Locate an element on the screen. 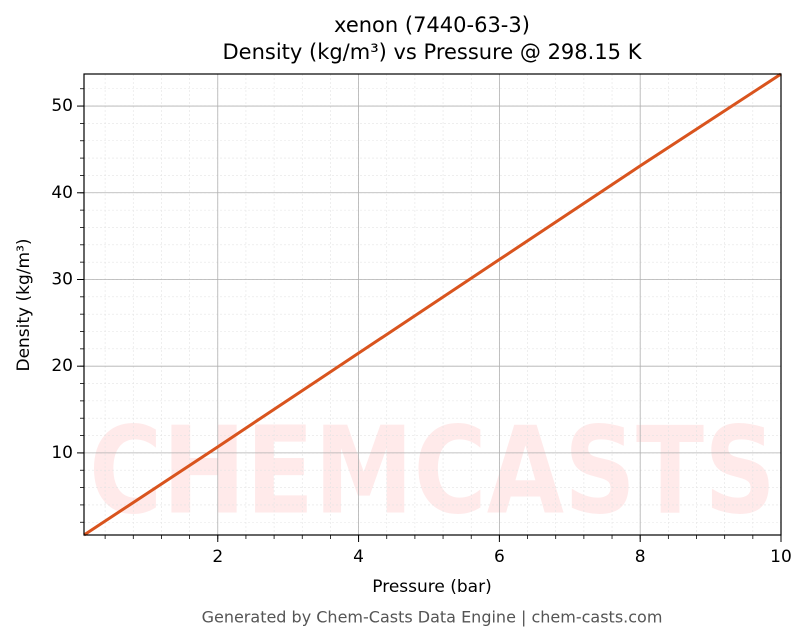  x-tick-label: 8 is located at coordinates (640, 557).